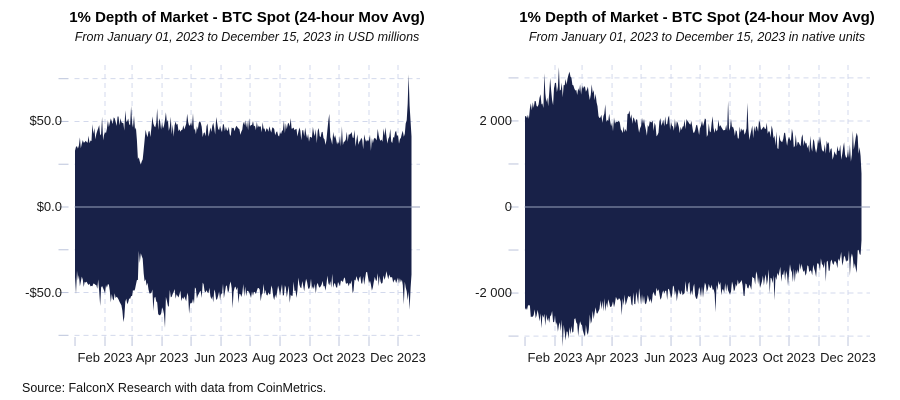 Image resolution: width=900 pixels, height=400 pixels. What do you see at coordinates (49, 206) in the screenshot?
I see `y-axis-label: $0.0` at bounding box center [49, 206].